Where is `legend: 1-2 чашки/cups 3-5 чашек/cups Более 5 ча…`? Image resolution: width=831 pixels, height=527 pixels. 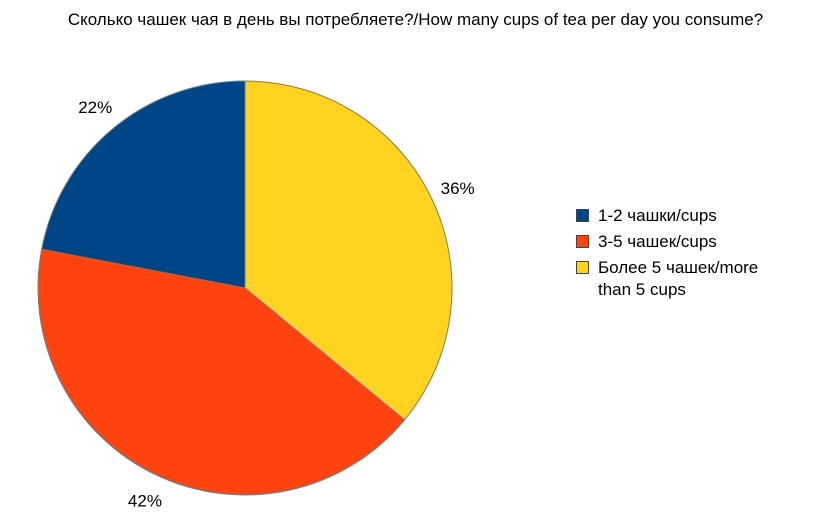
legend: 1-2 чашки/cups 3-5 чашек/cups Более 5 ча… is located at coordinates (696, 255).